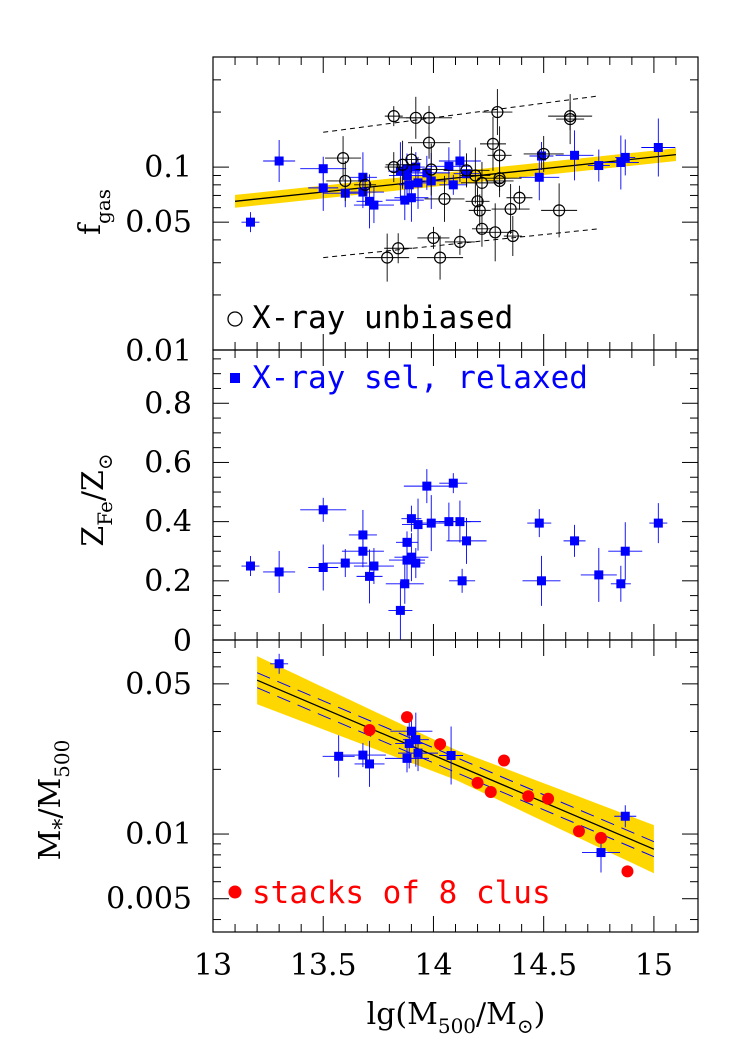  Describe the element at coordinates (654, 965) in the screenshot. I see `x-tick-label: 15` at that location.